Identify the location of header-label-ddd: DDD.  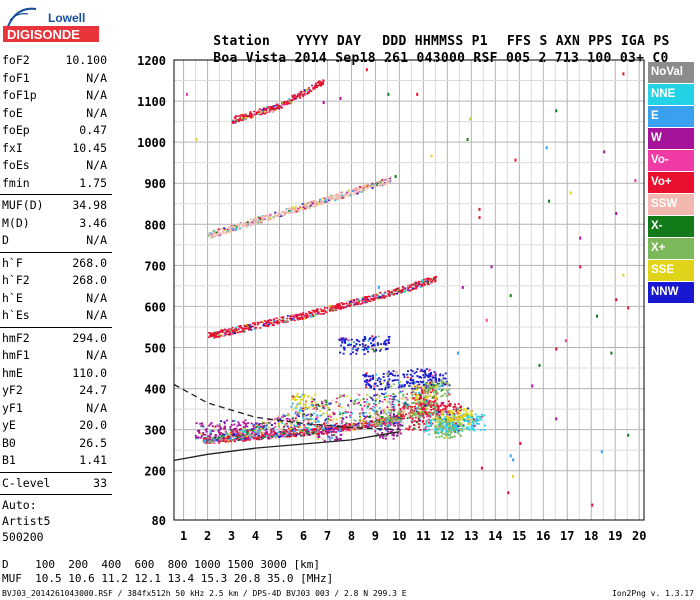
(394, 41).